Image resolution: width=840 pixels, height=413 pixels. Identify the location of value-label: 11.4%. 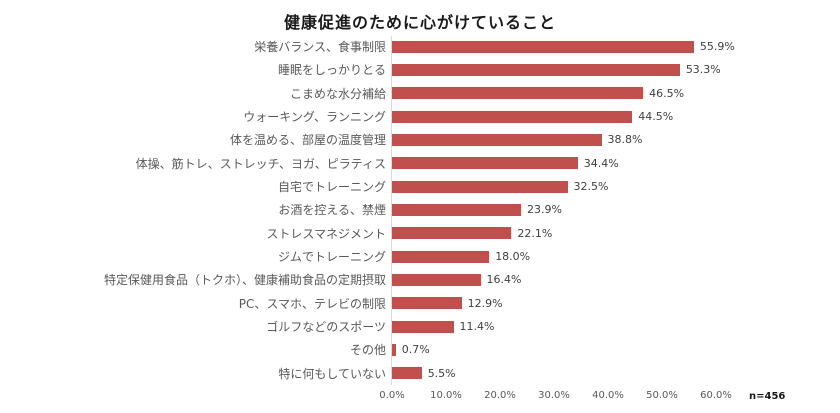
(477, 327).